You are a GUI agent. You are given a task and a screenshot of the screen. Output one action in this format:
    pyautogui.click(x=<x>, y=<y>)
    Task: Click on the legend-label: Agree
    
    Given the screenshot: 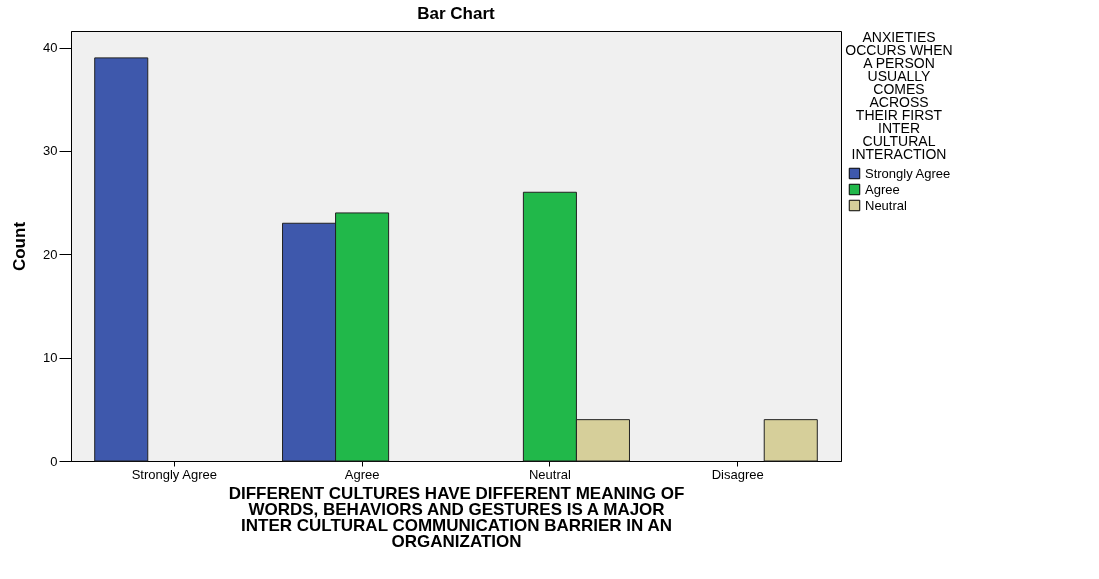 What is the action you would take?
    pyautogui.click(x=882, y=189)
    